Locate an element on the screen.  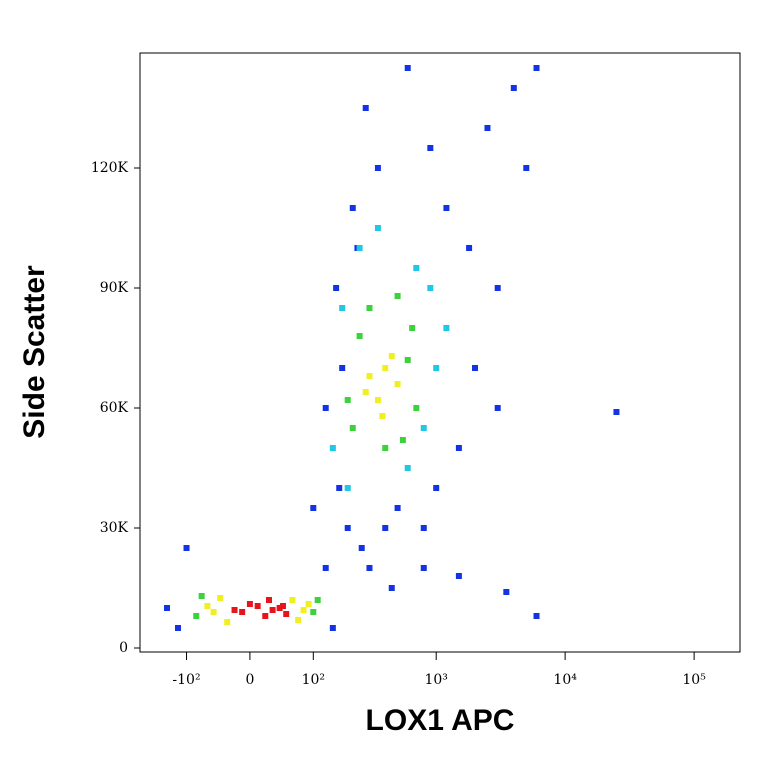
y-tick-label: 120K is located at coordinates (110, 168).